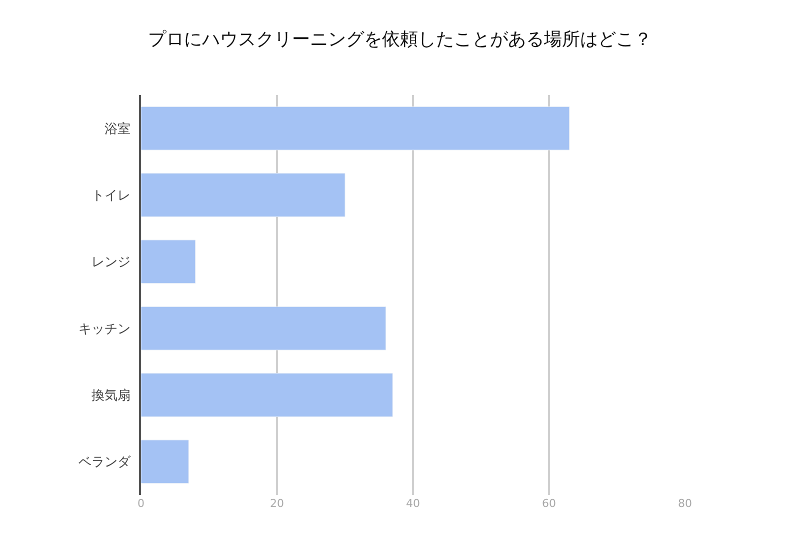 The height and width of the screenshot is (540, 800). What do you see at coordinates (685, 503) in the screenshot?
I see `x-tick-label: 80` at bounding box center [685, 503].